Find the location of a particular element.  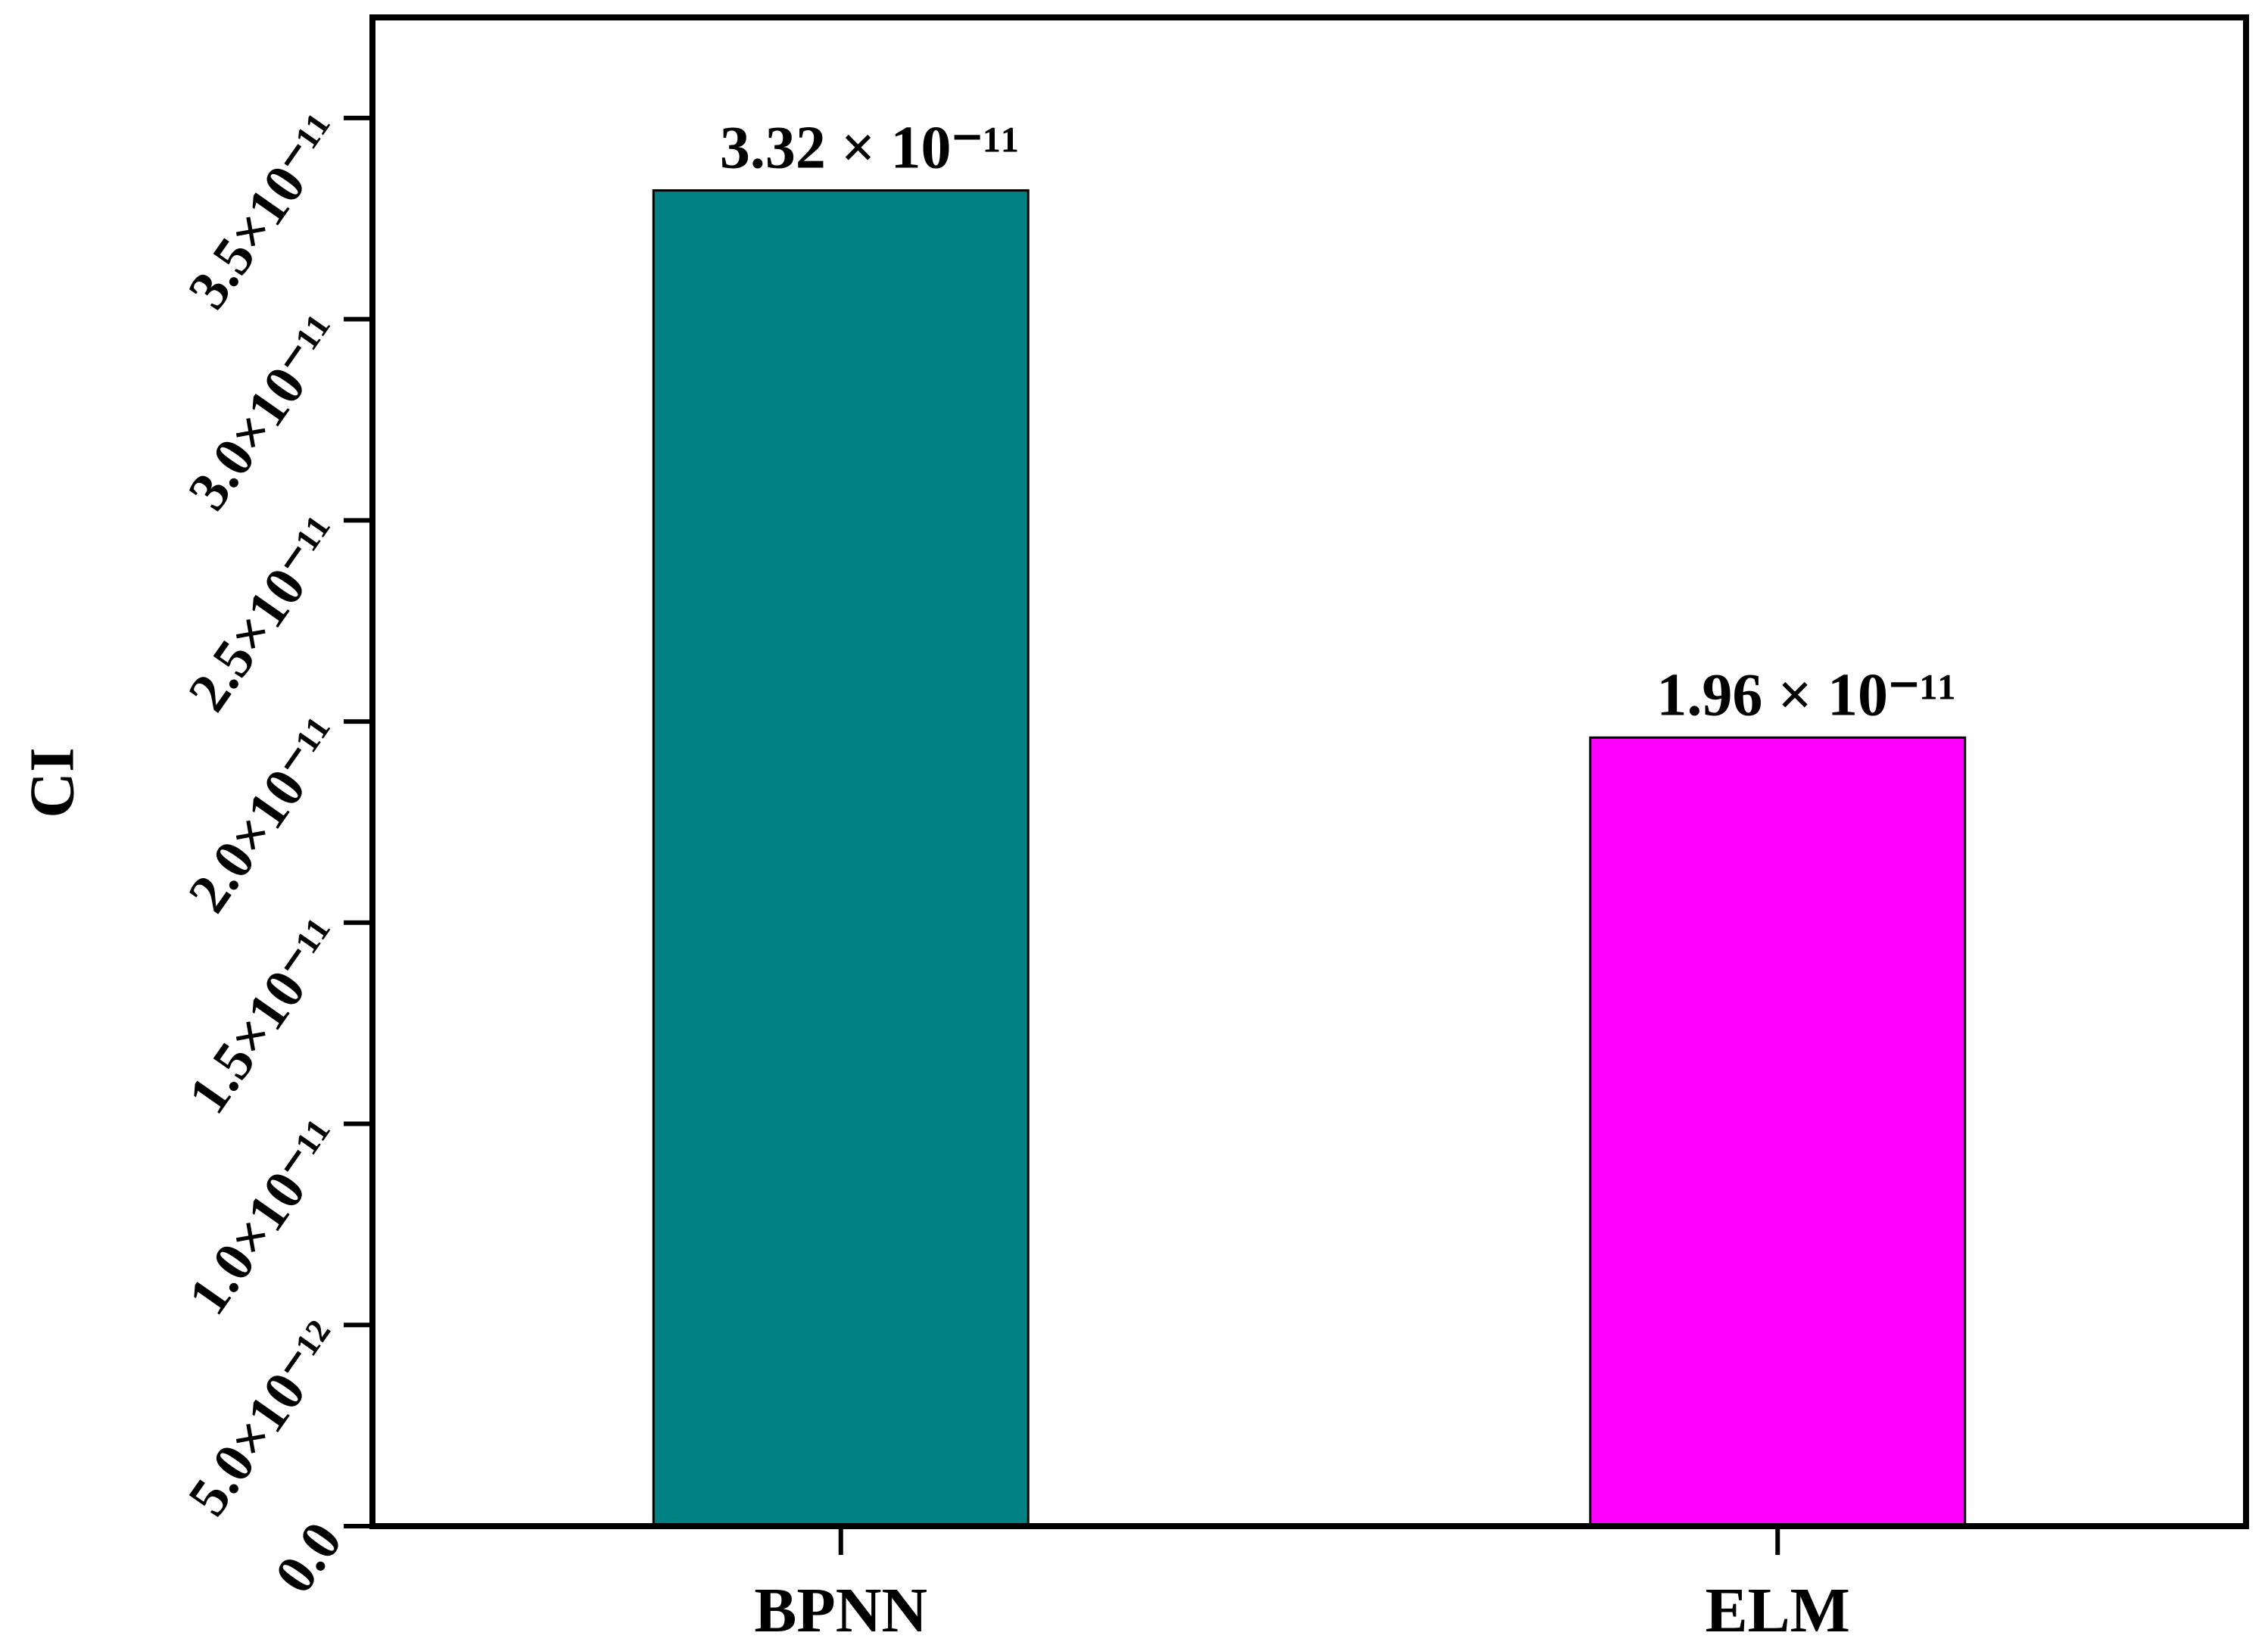

value-label: 1.96 × 10⁻¹¹ is located at coordinates (1806, 695).